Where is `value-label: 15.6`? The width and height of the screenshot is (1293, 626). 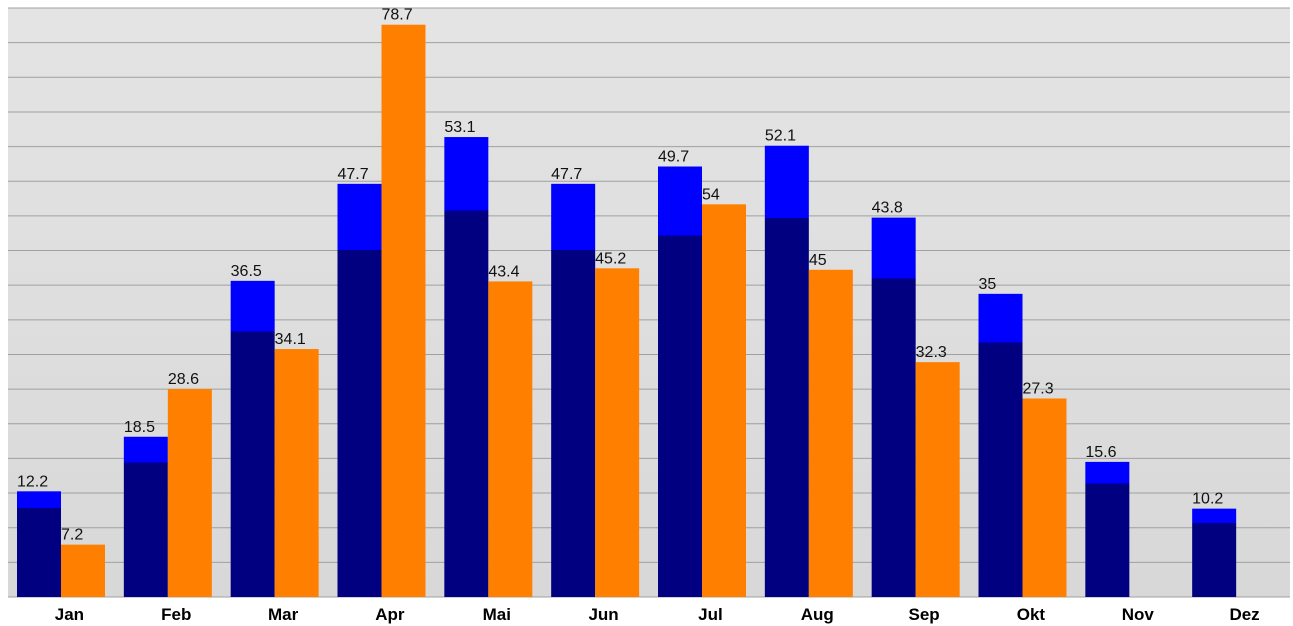 value-label: 15.6 is located at coordinates (1100, 452).